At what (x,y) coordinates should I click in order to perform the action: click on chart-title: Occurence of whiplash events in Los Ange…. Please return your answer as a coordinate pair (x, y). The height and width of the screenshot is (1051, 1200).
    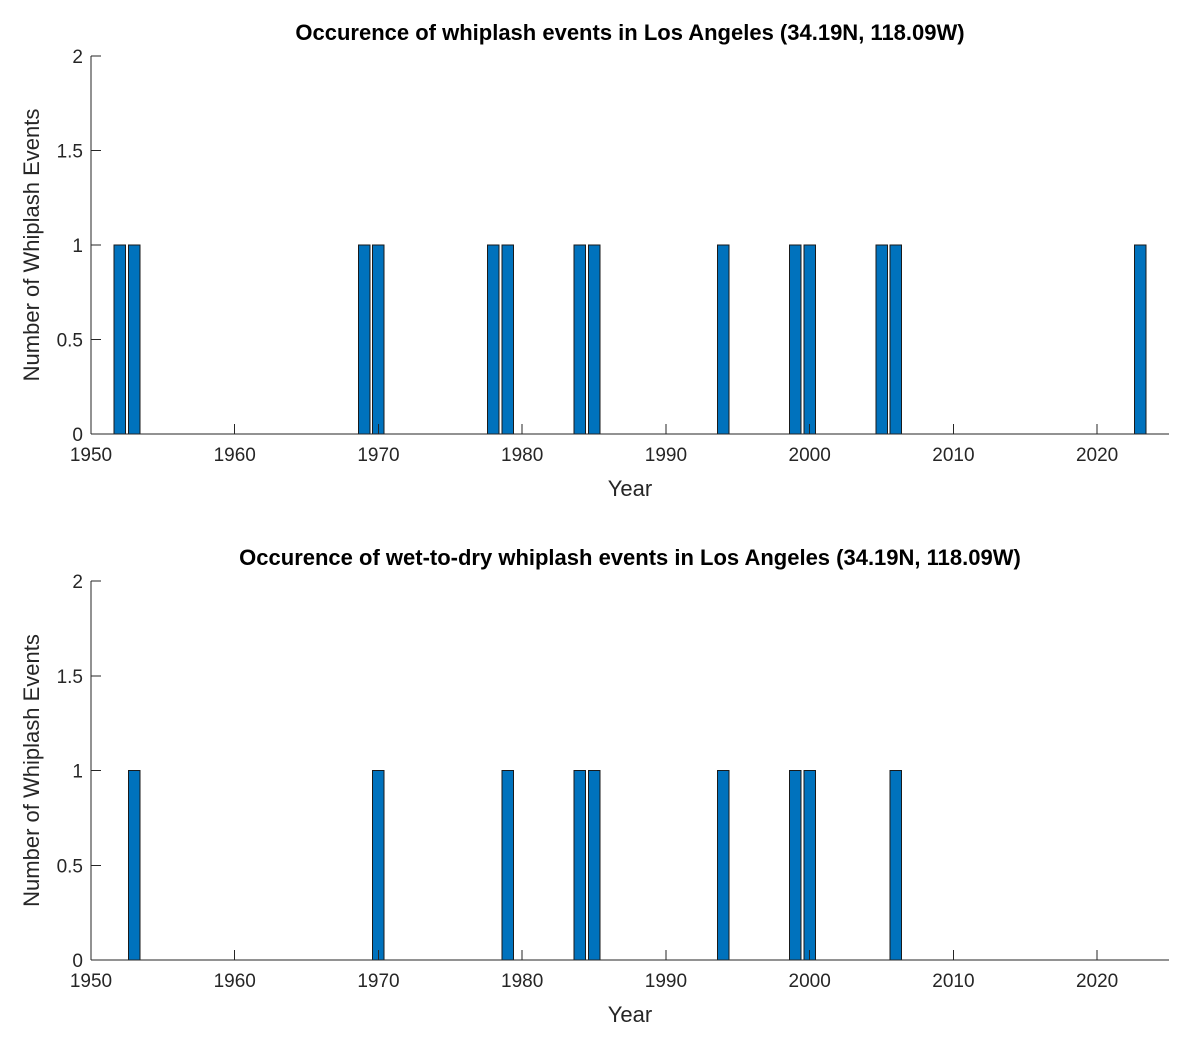
    Looking at the image, I should click on (629, 32).